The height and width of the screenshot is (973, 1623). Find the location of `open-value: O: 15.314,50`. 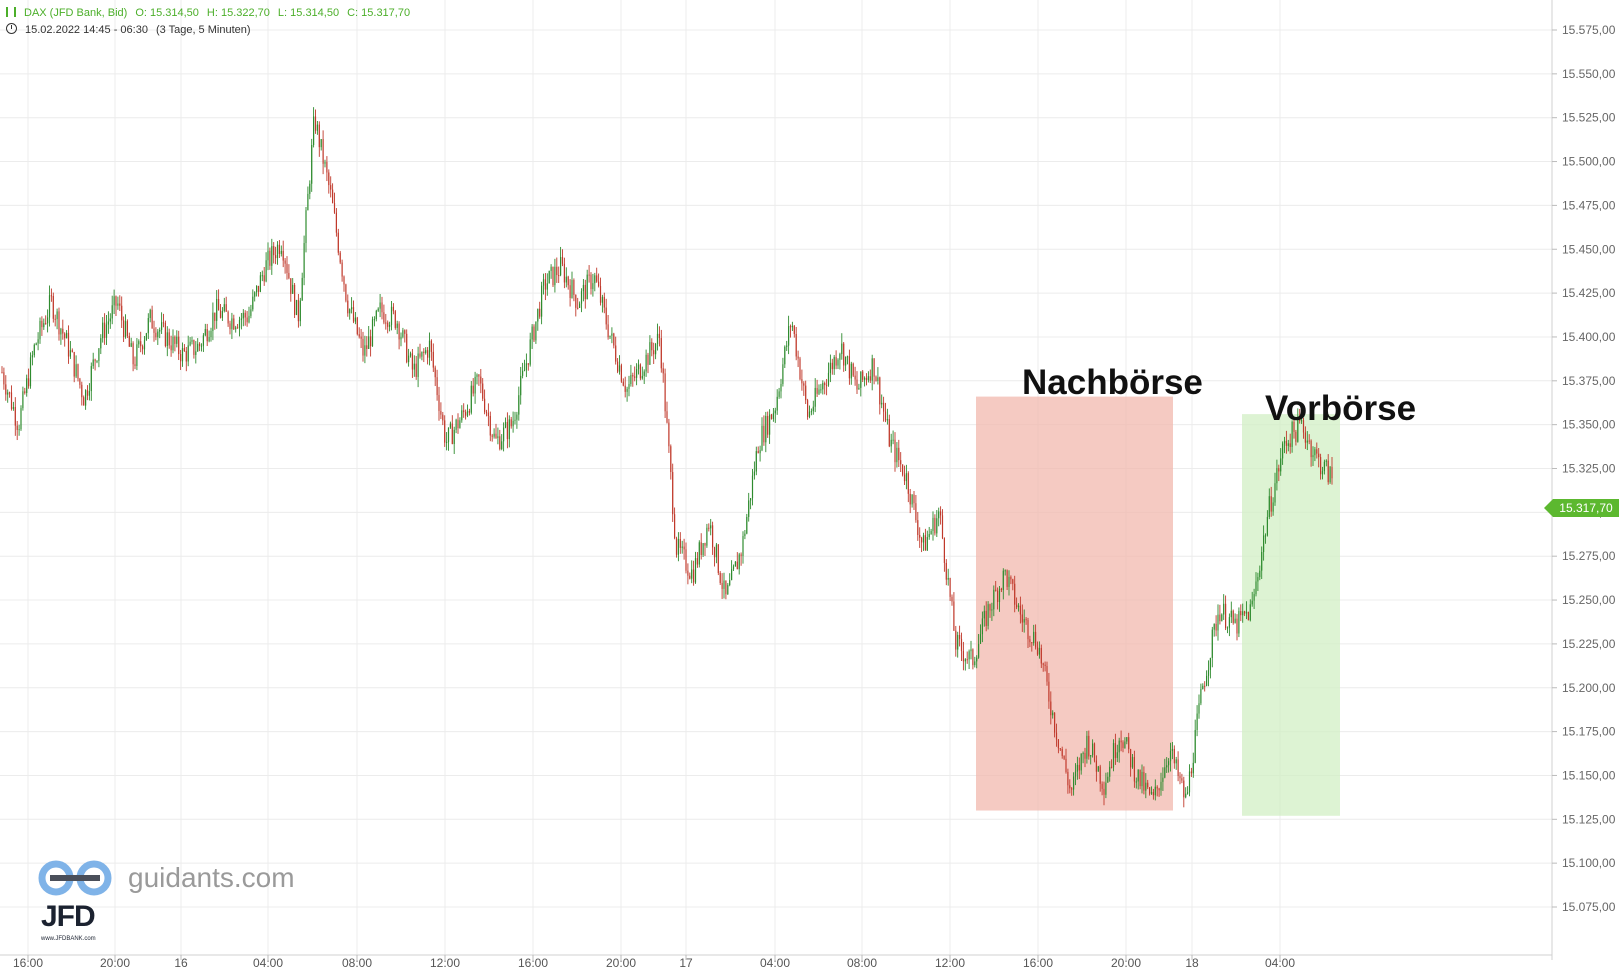

open-value: O: 15.314,50 is located at coordinates (167, 13).